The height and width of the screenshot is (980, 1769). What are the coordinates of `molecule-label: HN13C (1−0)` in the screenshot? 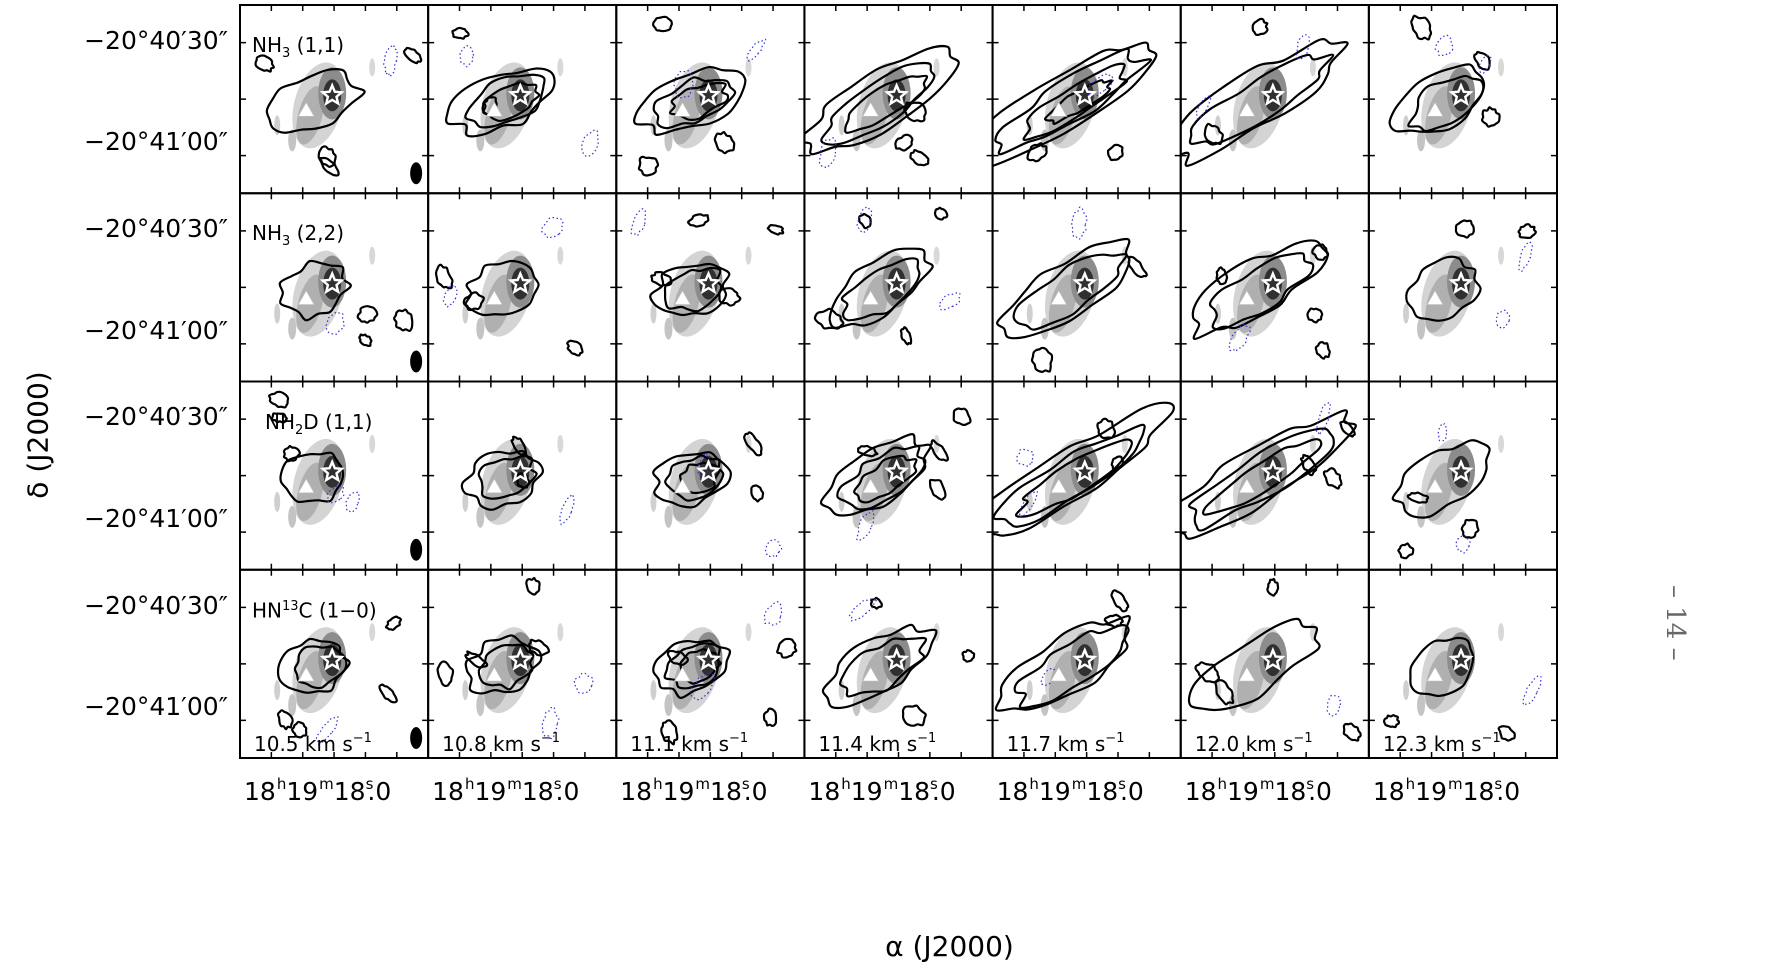 It's located at (314, 610).